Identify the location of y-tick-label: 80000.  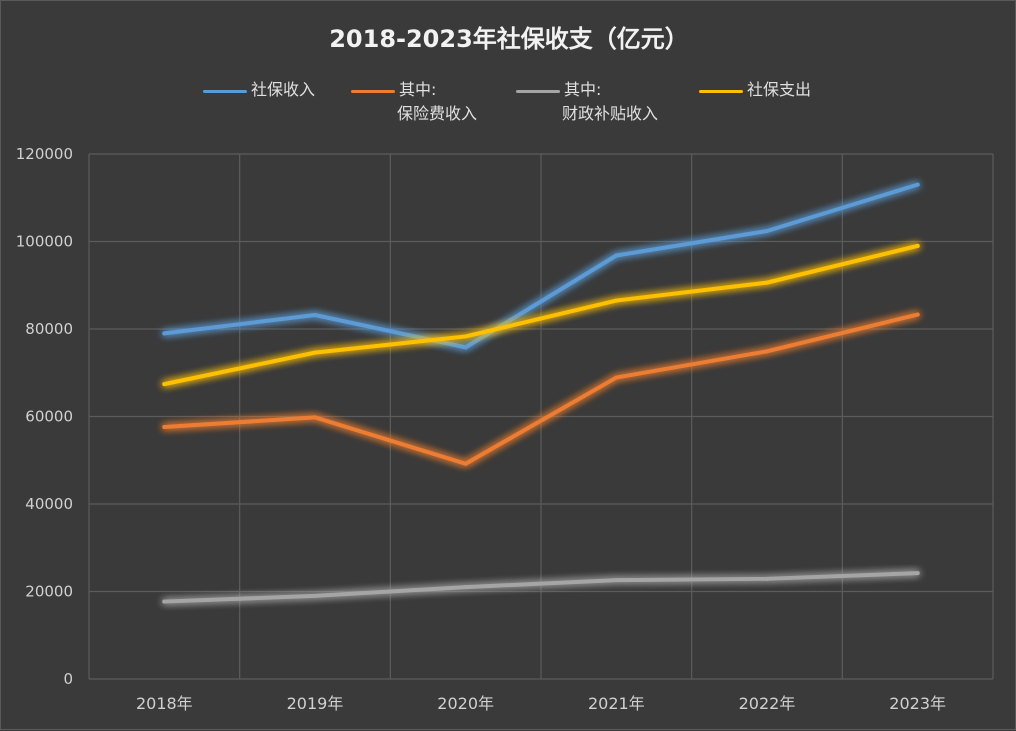
(49, 329).